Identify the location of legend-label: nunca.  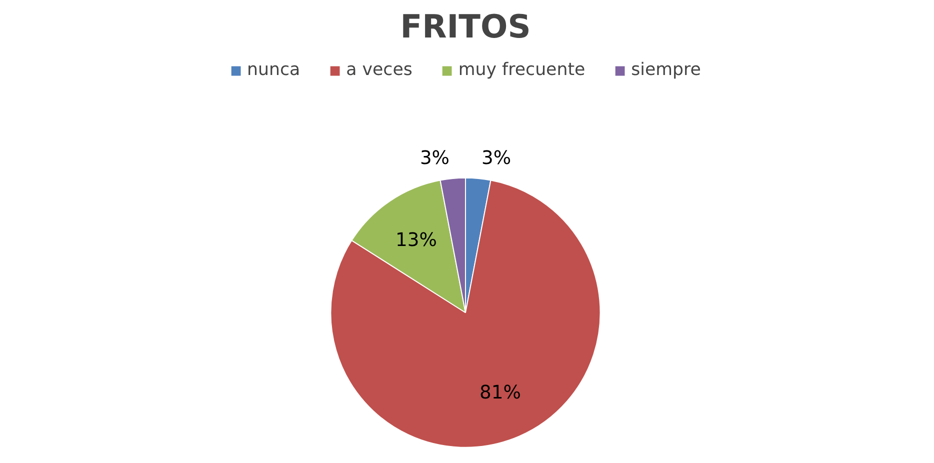
(273, 70).